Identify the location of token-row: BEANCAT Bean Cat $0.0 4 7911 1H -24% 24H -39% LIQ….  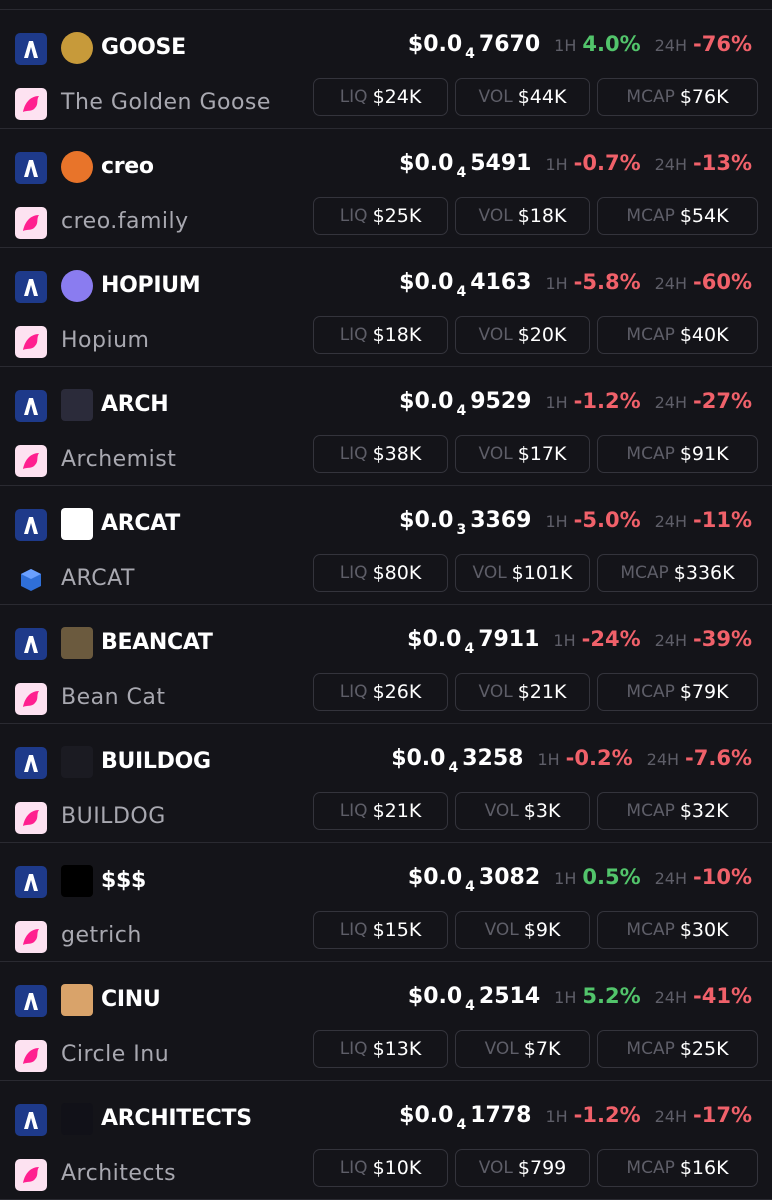
(386, 664).